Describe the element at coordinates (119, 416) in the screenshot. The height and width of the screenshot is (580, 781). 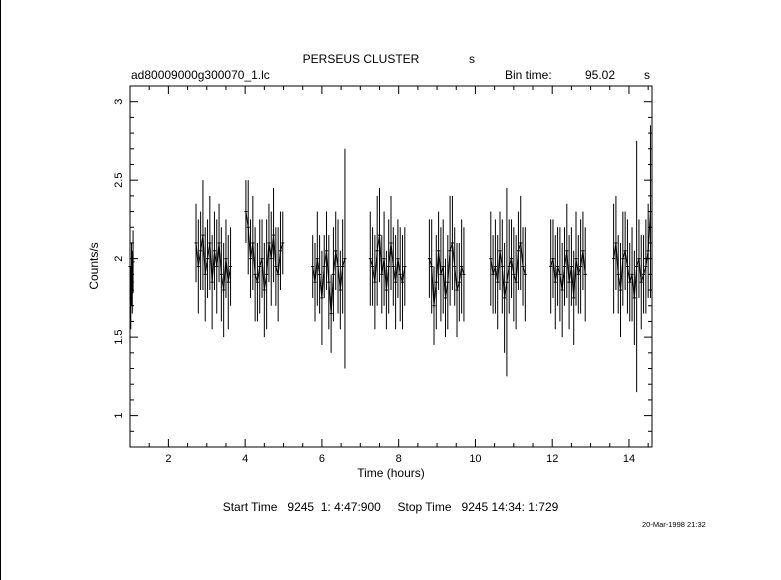
I see `y-tick-label-0: 1` at that location.